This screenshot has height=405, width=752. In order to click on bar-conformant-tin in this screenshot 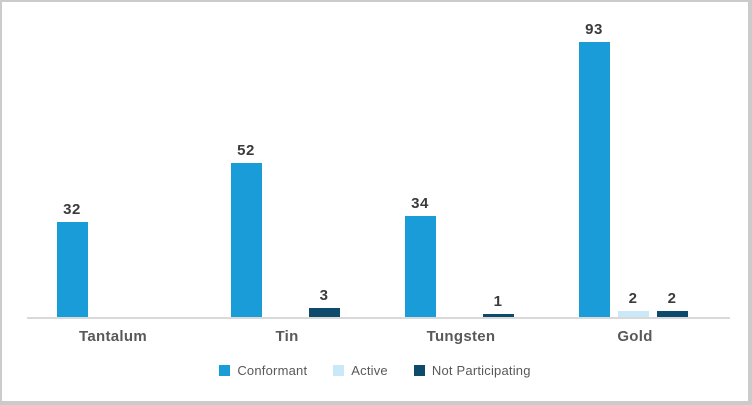, I will do `click(246, 240)`.